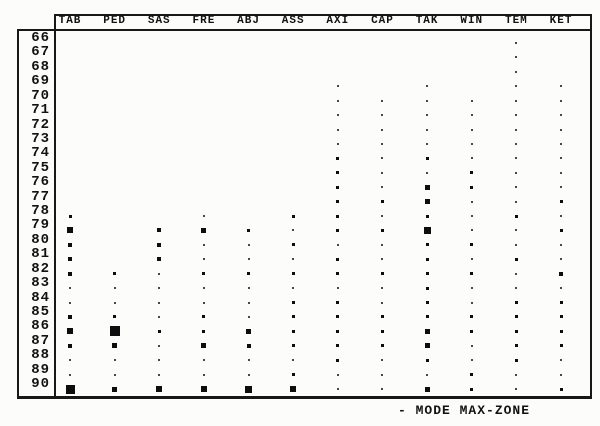  What do you see at coordinates (40, 355) in the screenshot?
I see `row-label-88: 88` at bounding box center [40, 355].